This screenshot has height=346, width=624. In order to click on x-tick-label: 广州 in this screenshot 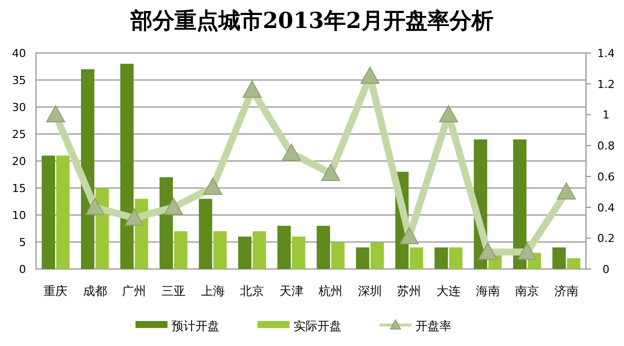, I will do `click(134, 291)`.